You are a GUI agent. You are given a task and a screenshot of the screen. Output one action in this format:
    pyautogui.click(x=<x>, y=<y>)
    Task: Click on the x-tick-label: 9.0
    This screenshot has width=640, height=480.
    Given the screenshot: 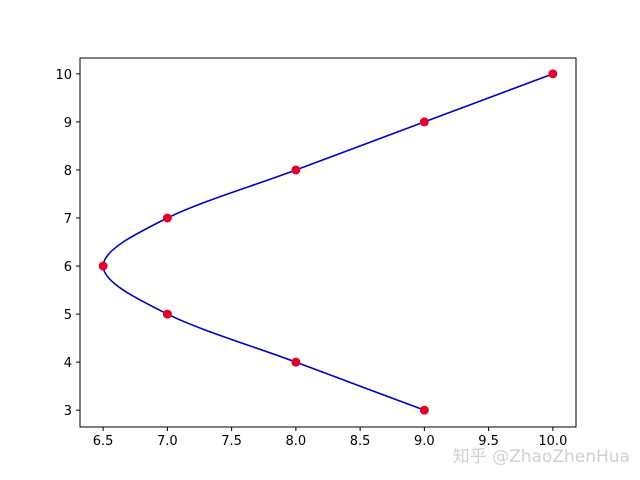 What is the action you would take?
    pyautogui.click(x=424, y=441)
    